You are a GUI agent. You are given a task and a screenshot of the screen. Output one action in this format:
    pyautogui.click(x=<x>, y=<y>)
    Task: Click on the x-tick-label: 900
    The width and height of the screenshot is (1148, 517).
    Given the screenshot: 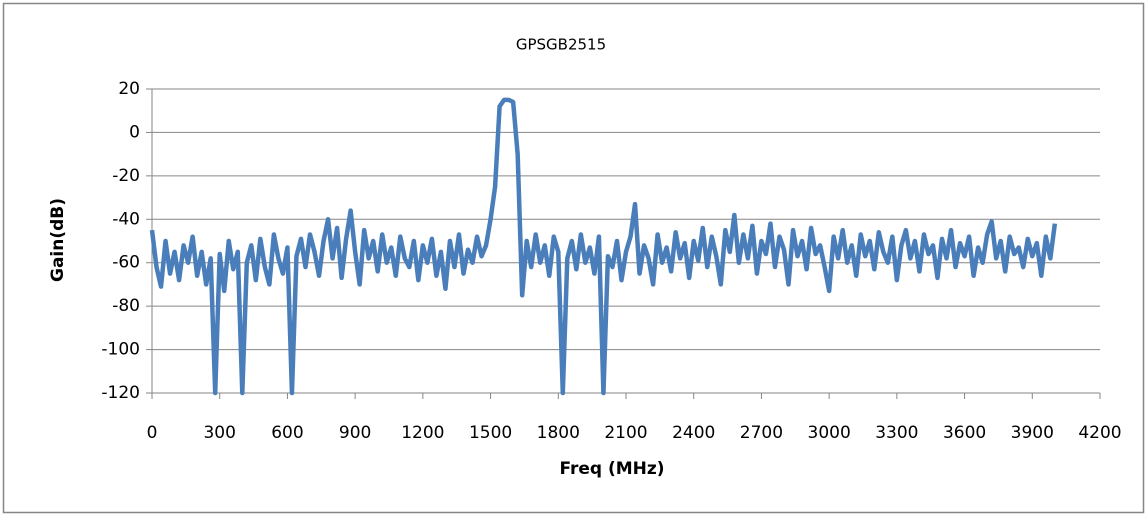 What is the action you would take?
    pyautogui.click(x=355, y=433)
    